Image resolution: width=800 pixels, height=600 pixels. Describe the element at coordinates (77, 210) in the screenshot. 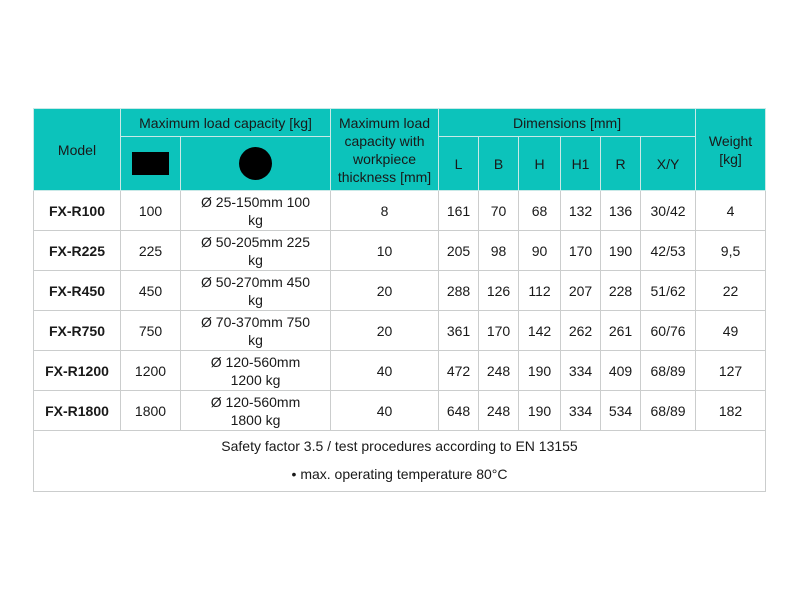

I see `model-cell: FX-R100` at that location.